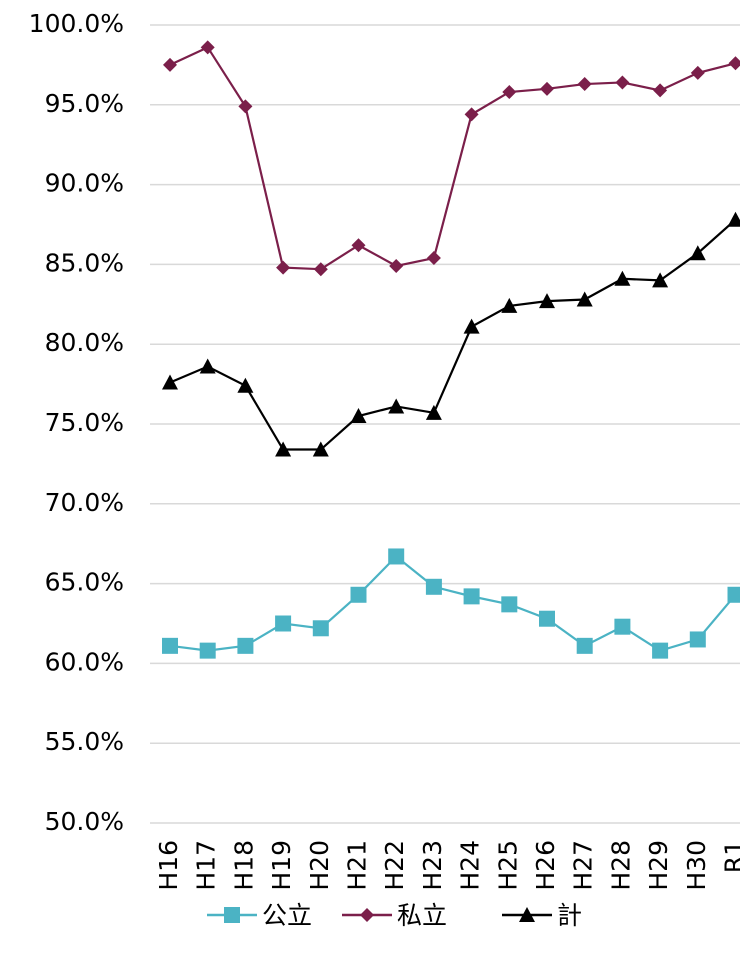 The height and width of the screenshot is (958, 740). Describe the element at coordinates (319, 865) in the screenshot. I see `x-tick-label: H20` at that location.